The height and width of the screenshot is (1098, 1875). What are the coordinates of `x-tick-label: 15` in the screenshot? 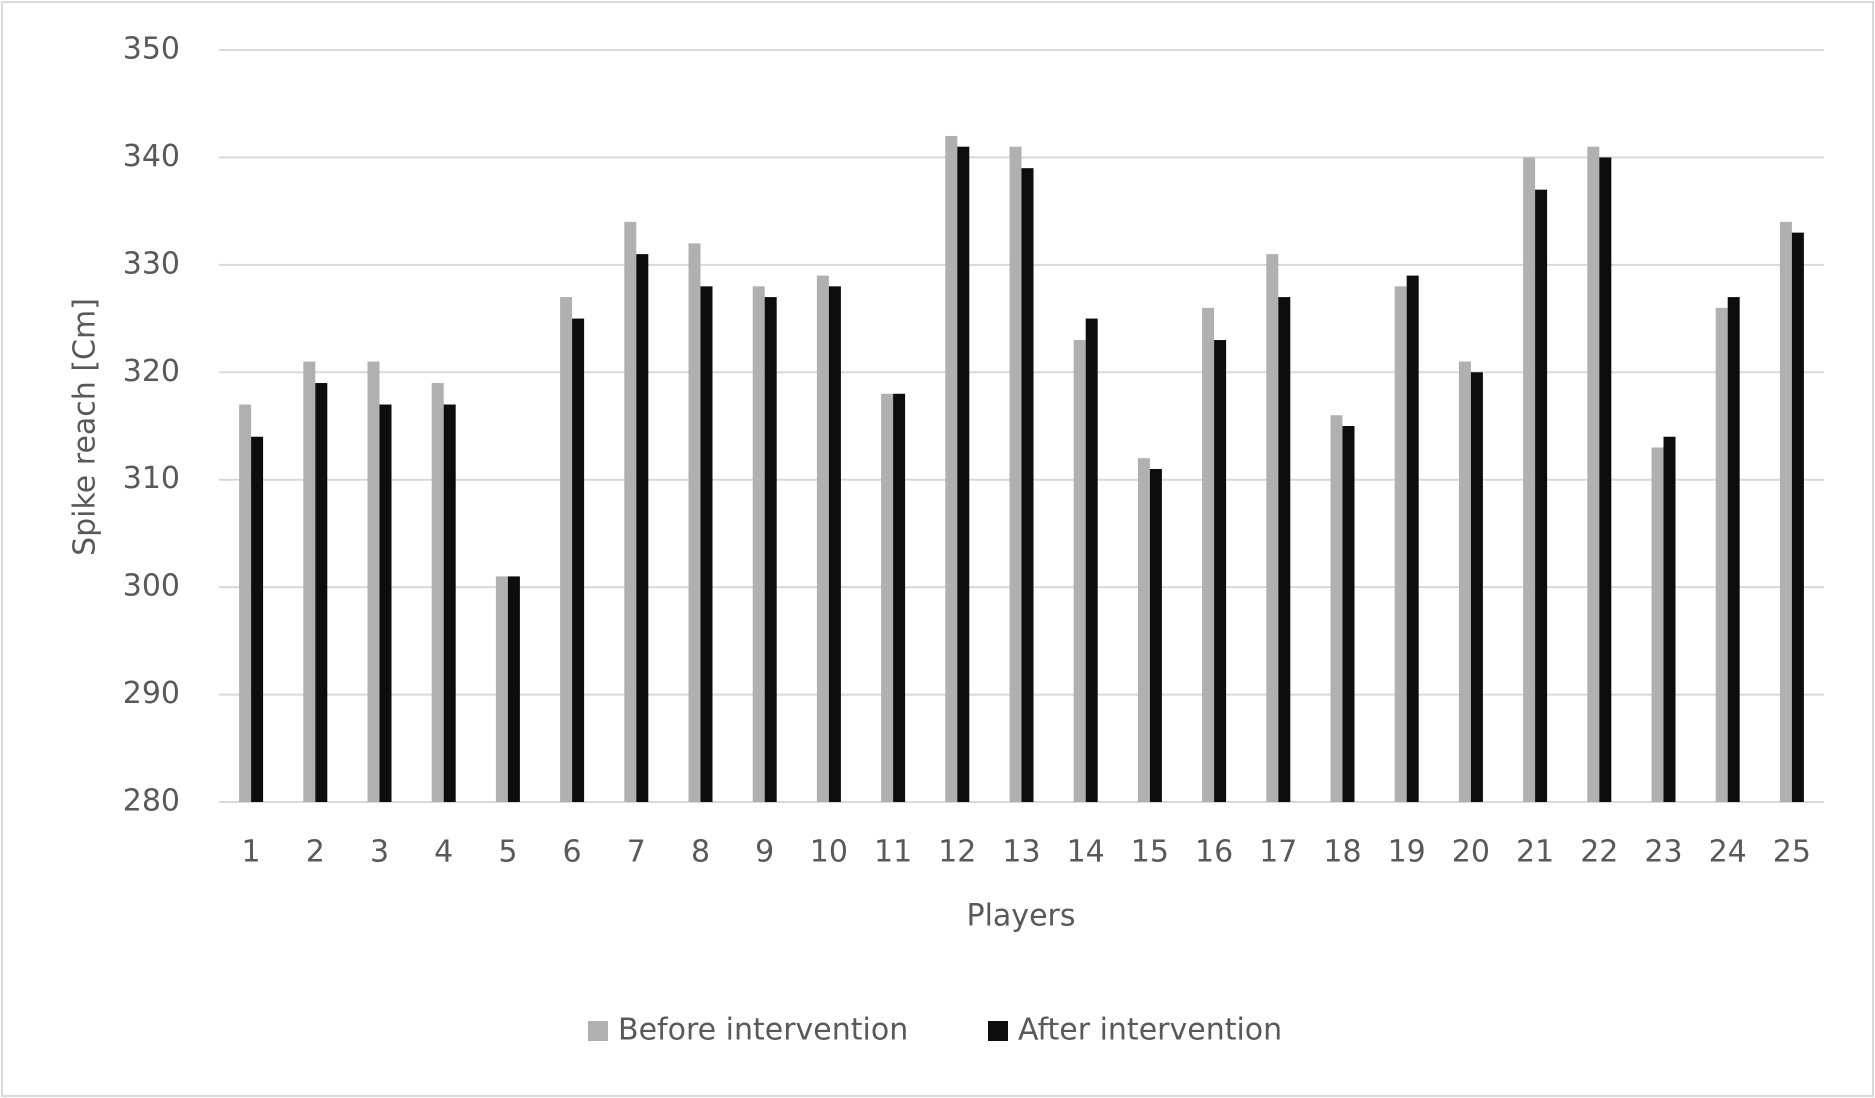 It's located at (1150, 852).